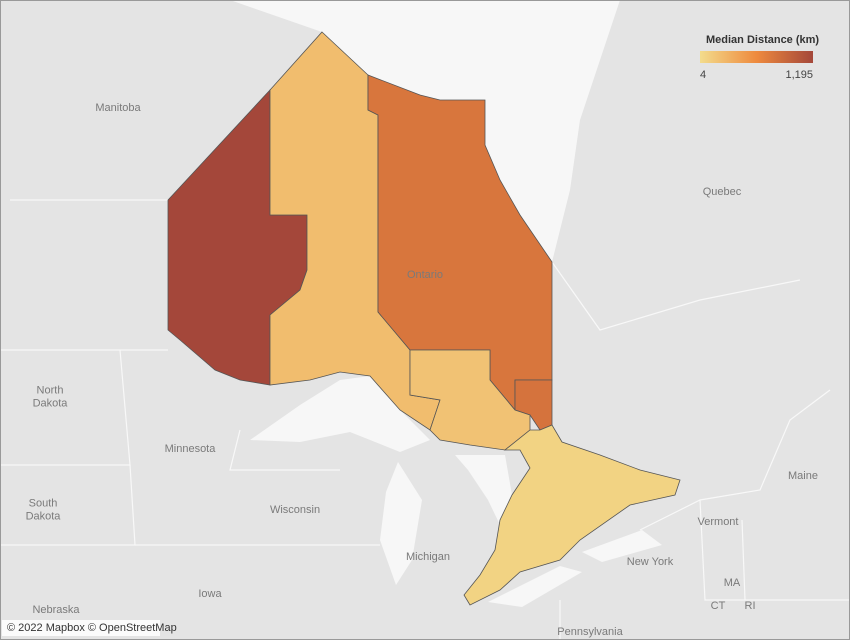 The image size is (850, 640). Describe the element at coordinates (118, 108) in the screenshot. I see `place-label: Manitoba` at that location.